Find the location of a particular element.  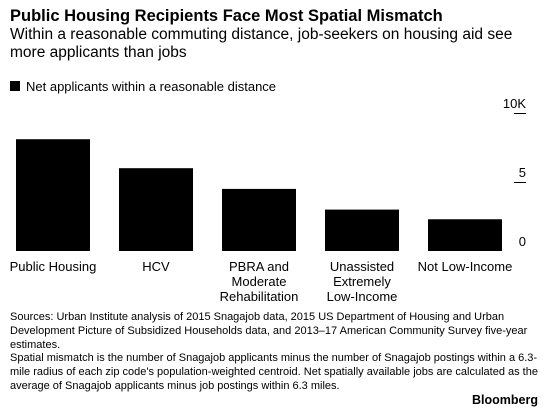

x-tick-label-line: Not Low-Income is located at coordinates (465, 266).